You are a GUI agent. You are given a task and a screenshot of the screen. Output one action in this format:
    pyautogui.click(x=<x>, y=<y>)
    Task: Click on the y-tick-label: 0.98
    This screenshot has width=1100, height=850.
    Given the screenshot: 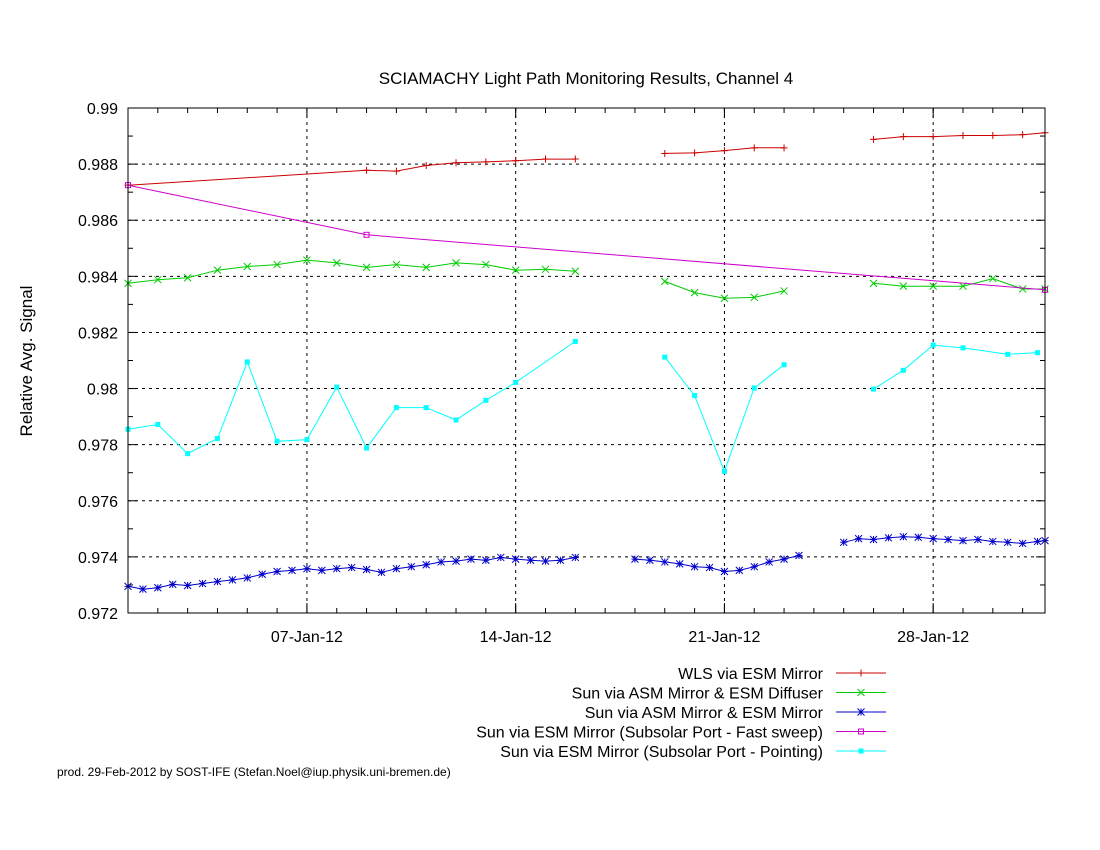 What is the action you would take?
    pyautogui.click(x=102, y=390)
    